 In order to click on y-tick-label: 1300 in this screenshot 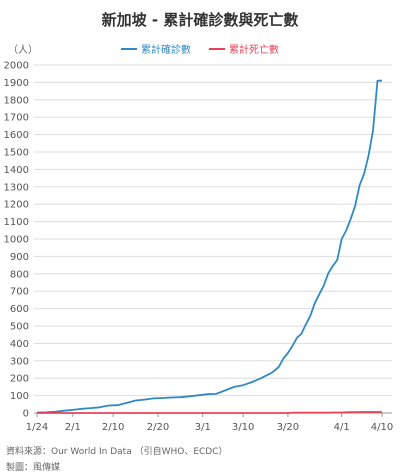, I will do `click(16, 187)`.